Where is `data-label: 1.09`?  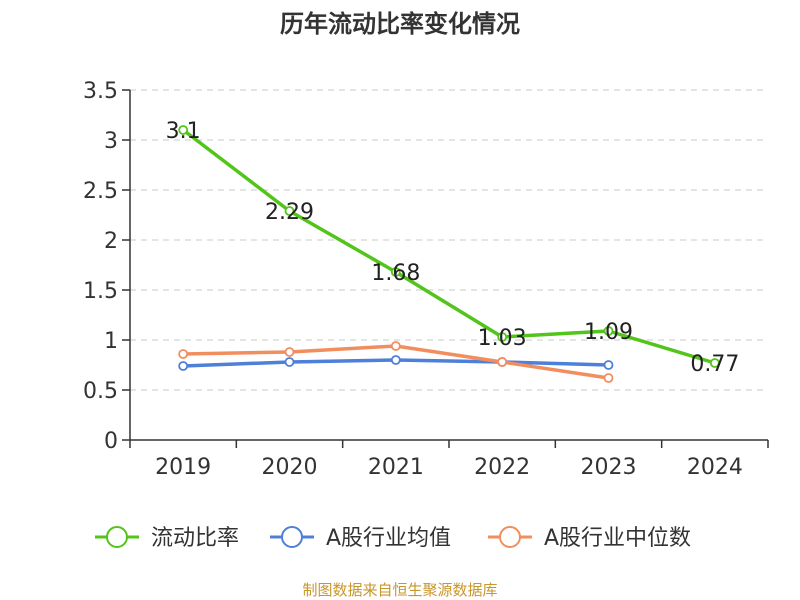
data-label: 1.09 is located at coordinates (608, 332).